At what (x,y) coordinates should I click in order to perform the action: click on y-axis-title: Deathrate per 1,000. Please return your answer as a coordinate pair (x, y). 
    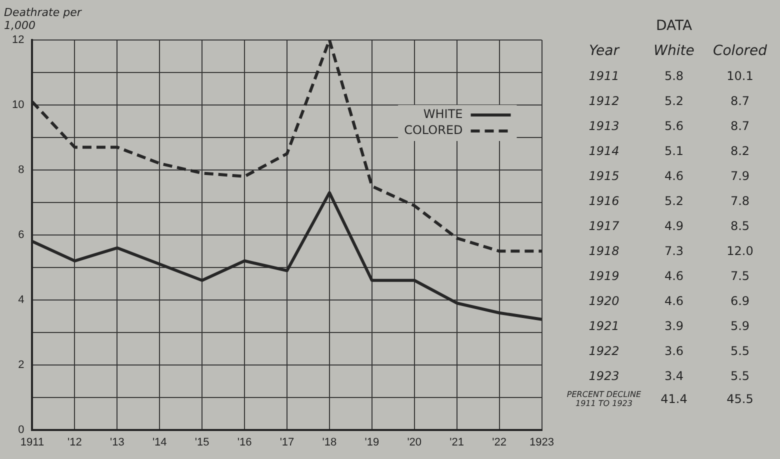
    Looking at the image, I should click on (43, 19).